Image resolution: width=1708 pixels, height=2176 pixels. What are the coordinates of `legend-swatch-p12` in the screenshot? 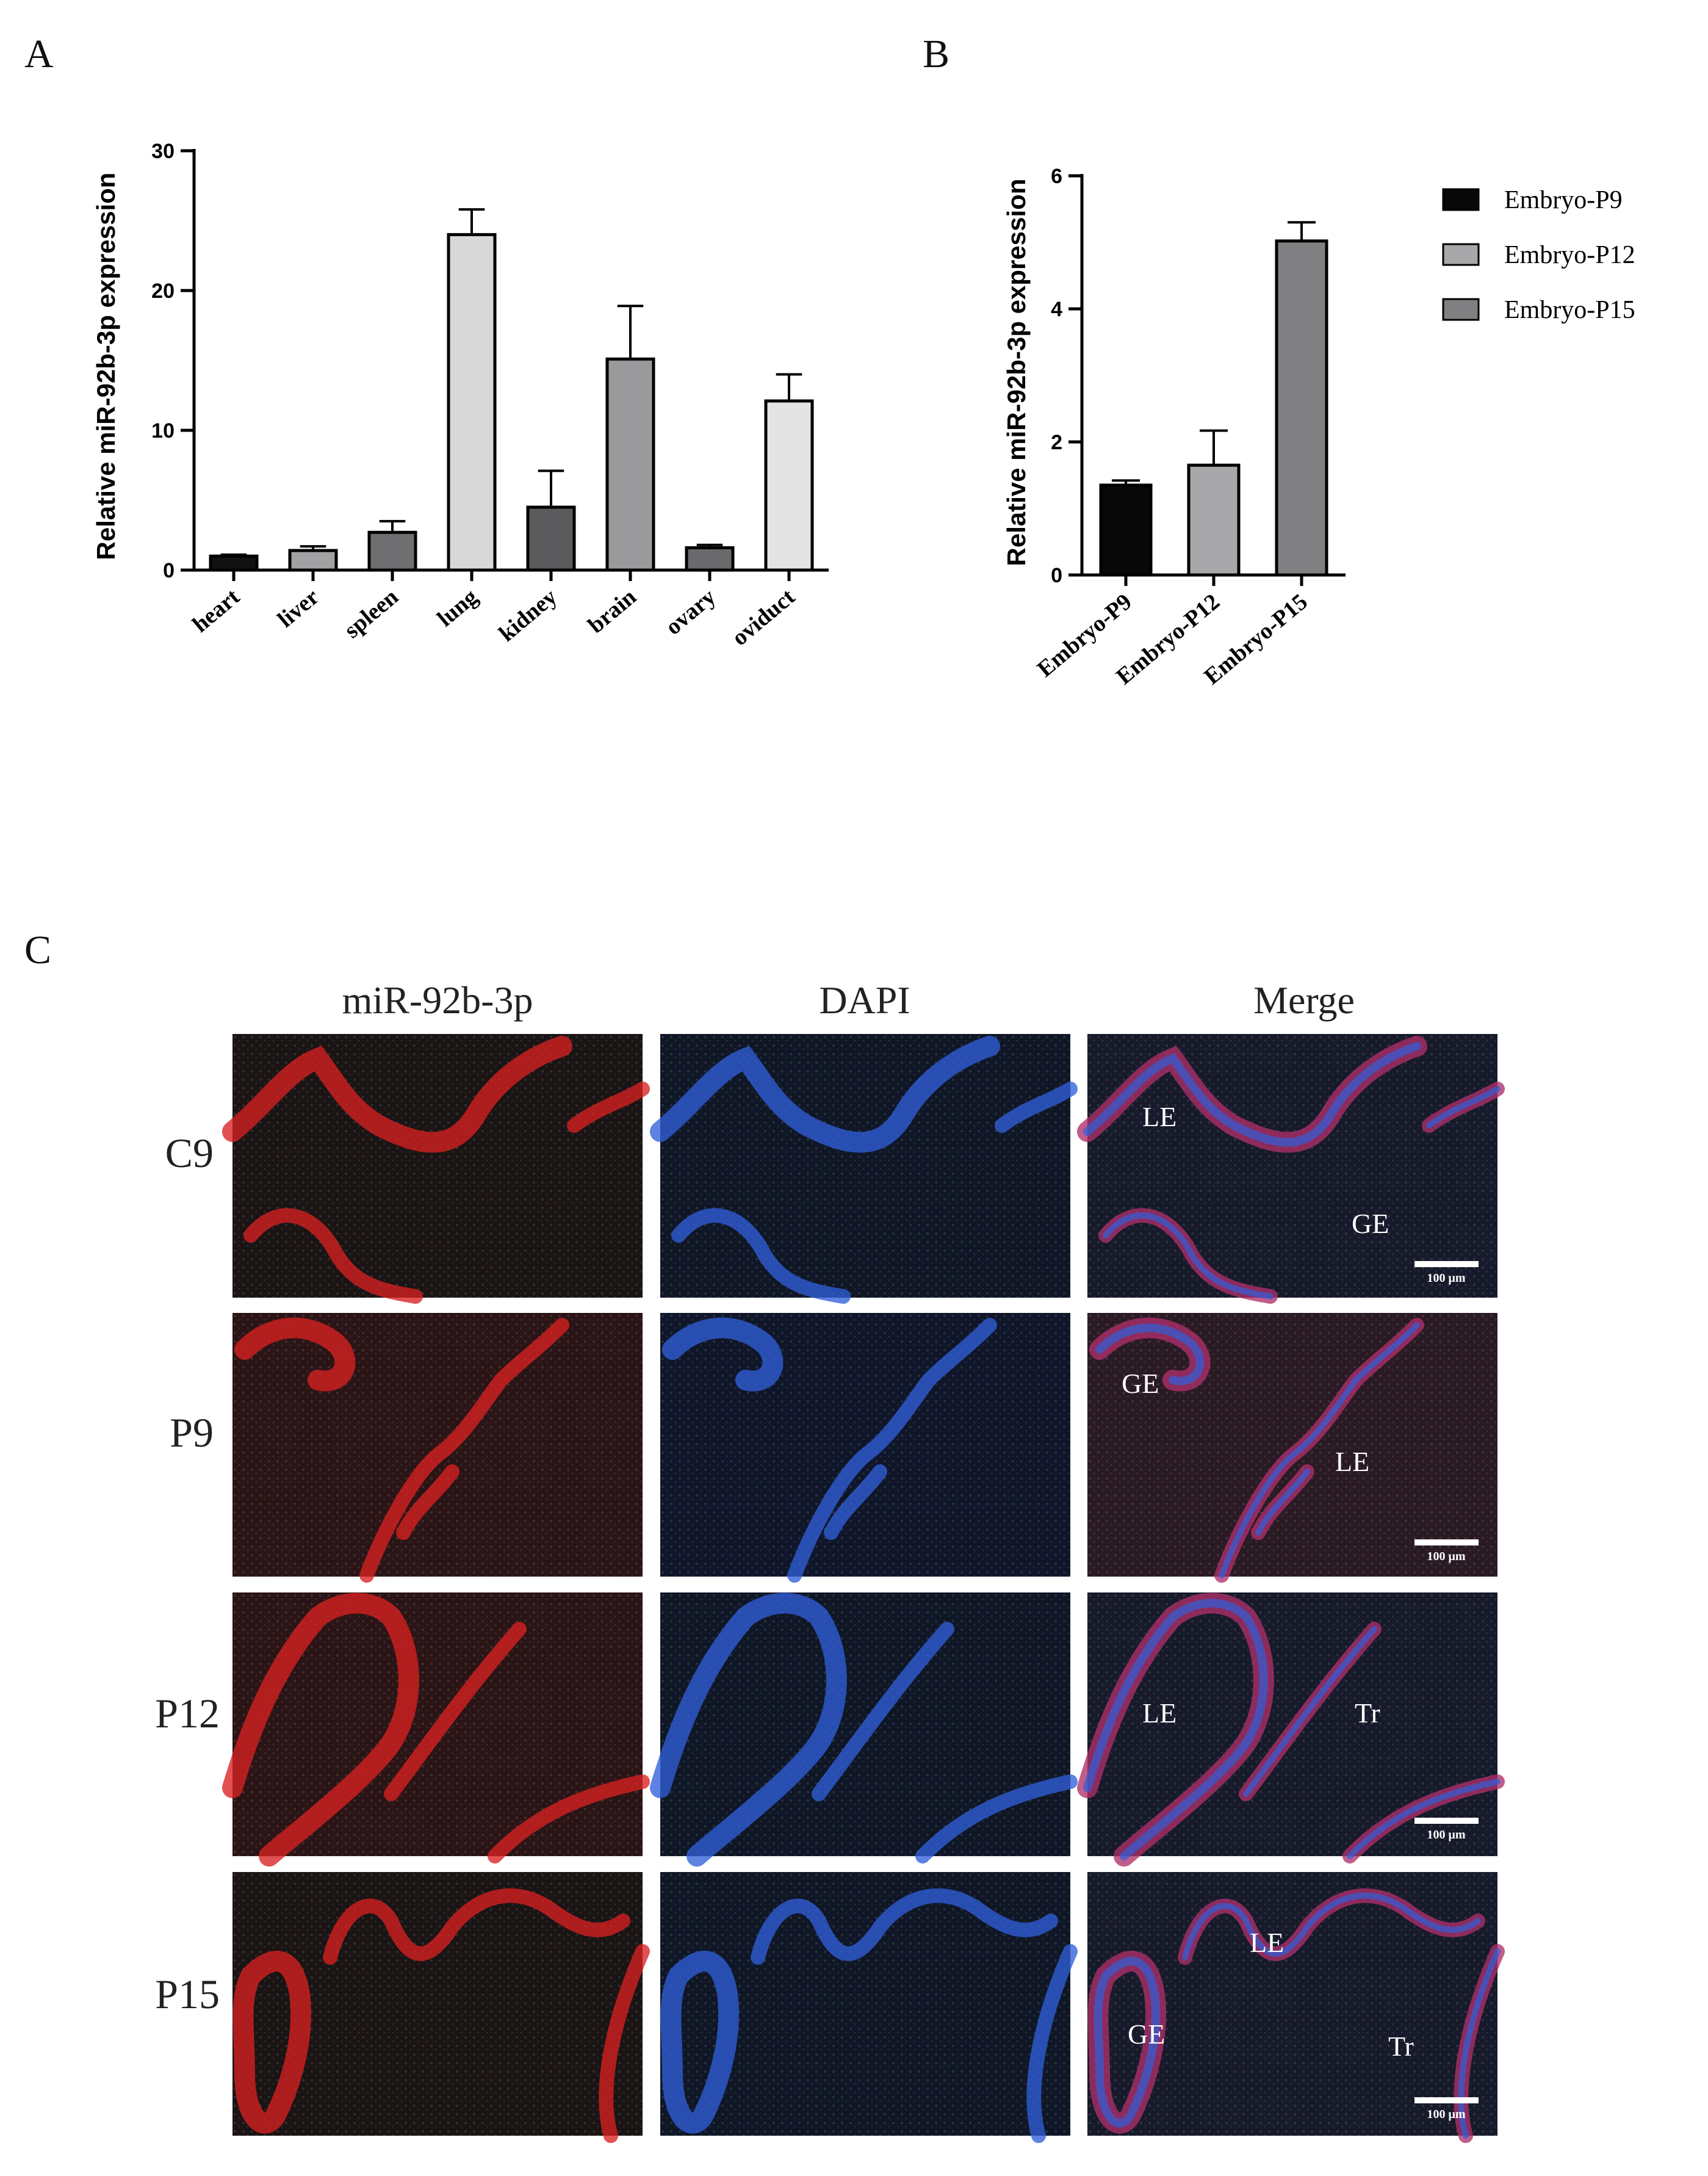 It's located at (1461, 254).